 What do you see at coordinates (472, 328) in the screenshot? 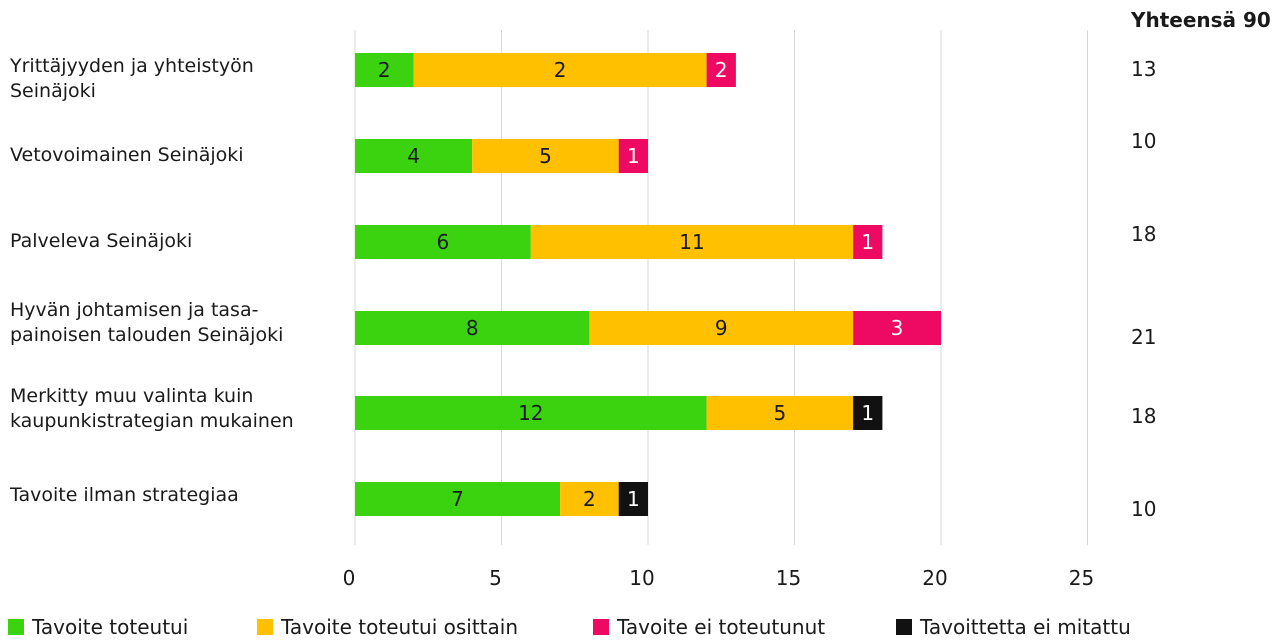
I see `data-label: 8` at bounding box center [472, 328].